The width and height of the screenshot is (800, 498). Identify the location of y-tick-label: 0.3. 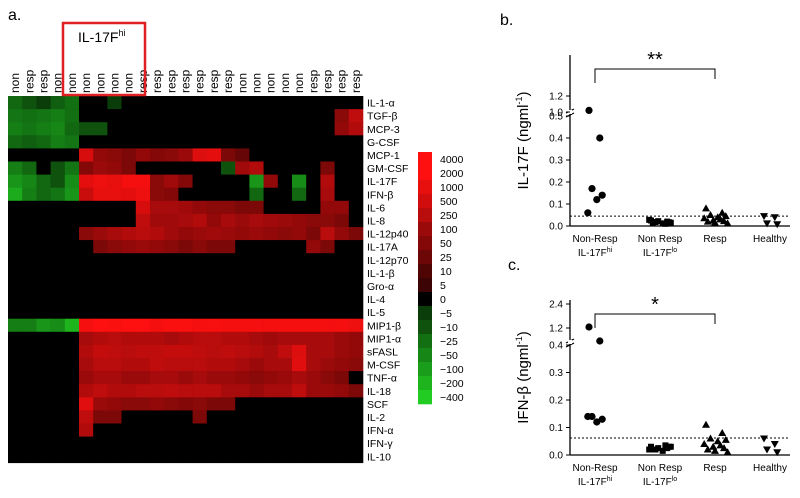
(556, 161).